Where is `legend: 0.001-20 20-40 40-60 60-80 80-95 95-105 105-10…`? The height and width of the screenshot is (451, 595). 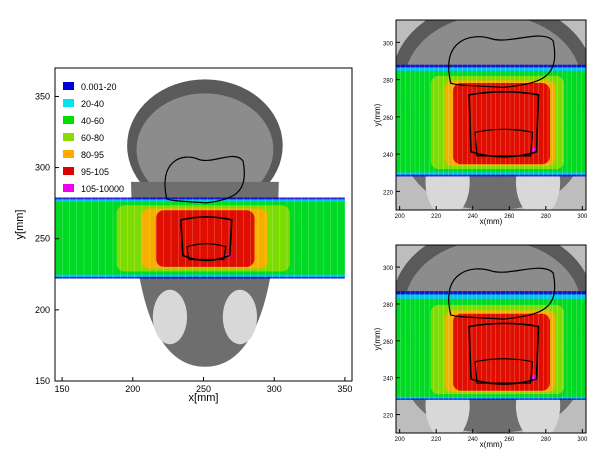
legend: 0.001-20 20-40 40-60 60-80 80-95 95-105 105-10… is located at coordinates (93, 138).